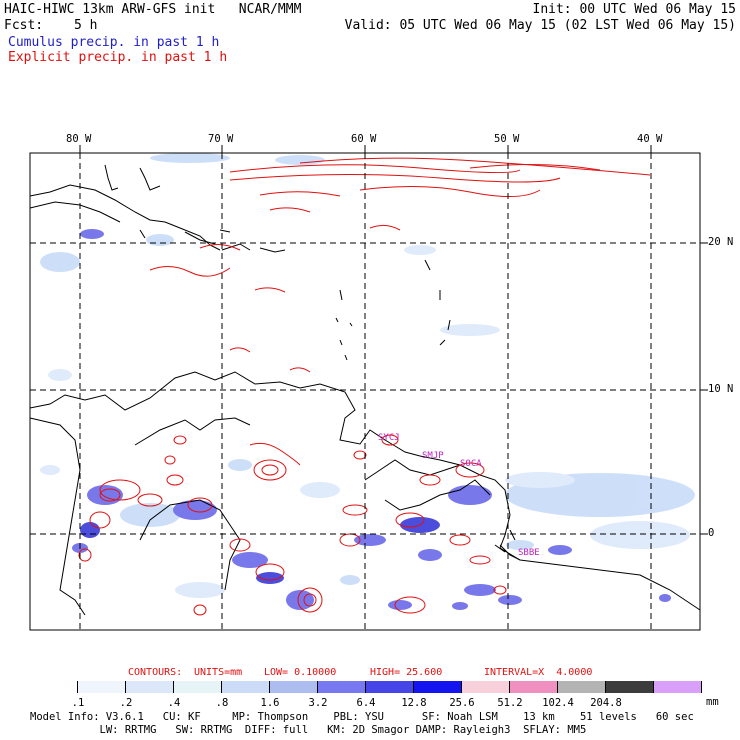 This screenshot has height=740, width=740. I want to click on station-label-smjp: SMJP, so click(433, 456).